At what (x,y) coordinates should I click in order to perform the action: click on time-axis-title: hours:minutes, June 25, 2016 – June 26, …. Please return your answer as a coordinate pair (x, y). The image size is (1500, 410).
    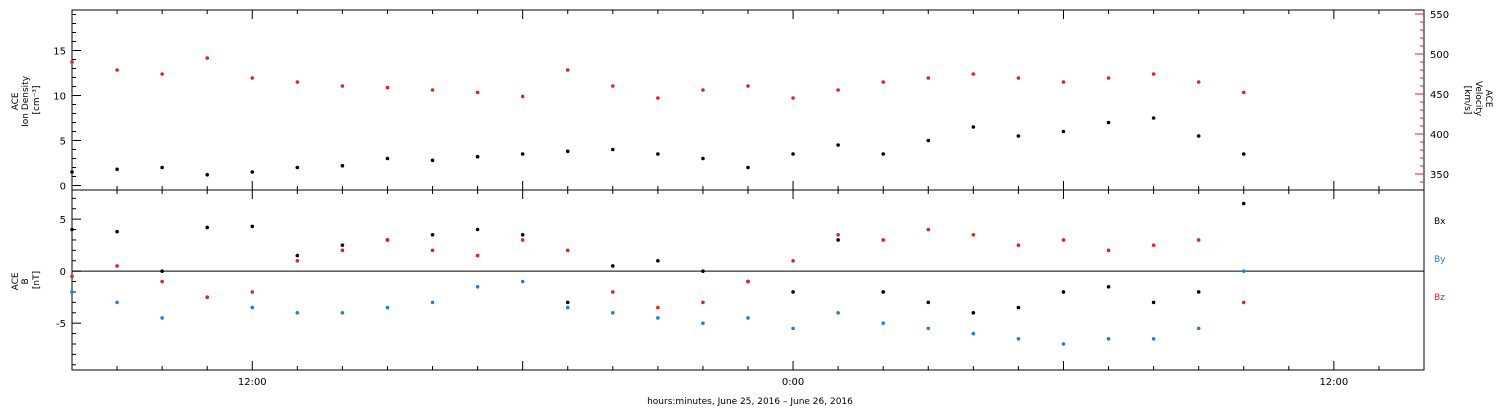
    Looking at the image, I should click on (750, 402).